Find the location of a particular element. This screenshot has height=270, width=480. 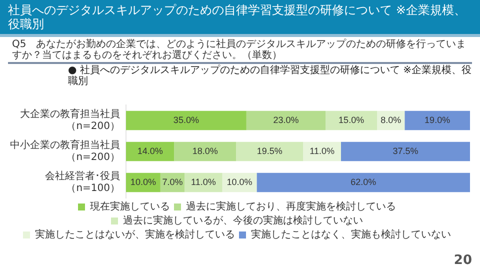

legend-label: 現在実施している is located at coordinates (130, 206).